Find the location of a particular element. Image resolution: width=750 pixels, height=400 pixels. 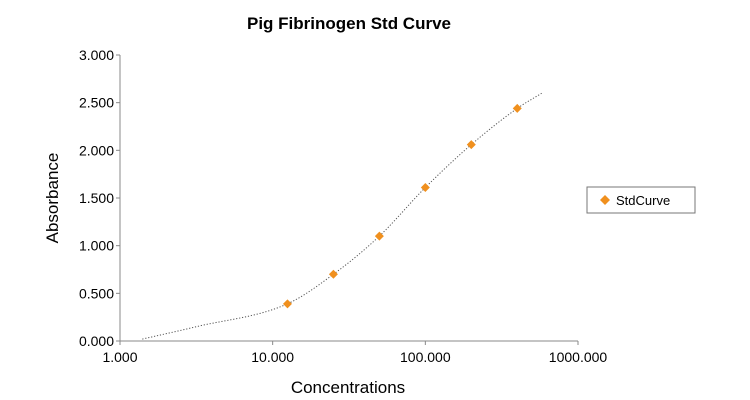

x-tick-label: 10.000 is located at coordinates (272, 357).